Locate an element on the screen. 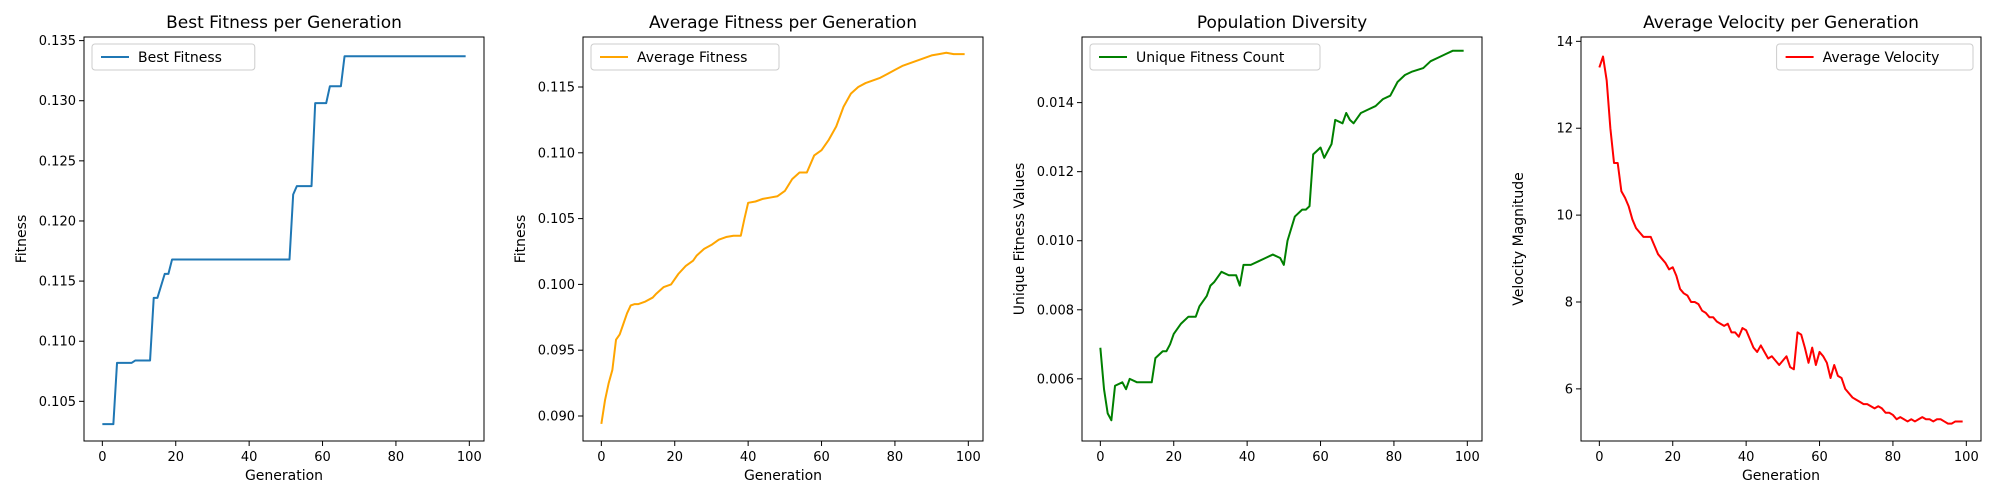 This screenshot has height=500, width=2000. legend: Best Fitness is located at coordinates (173, 57).